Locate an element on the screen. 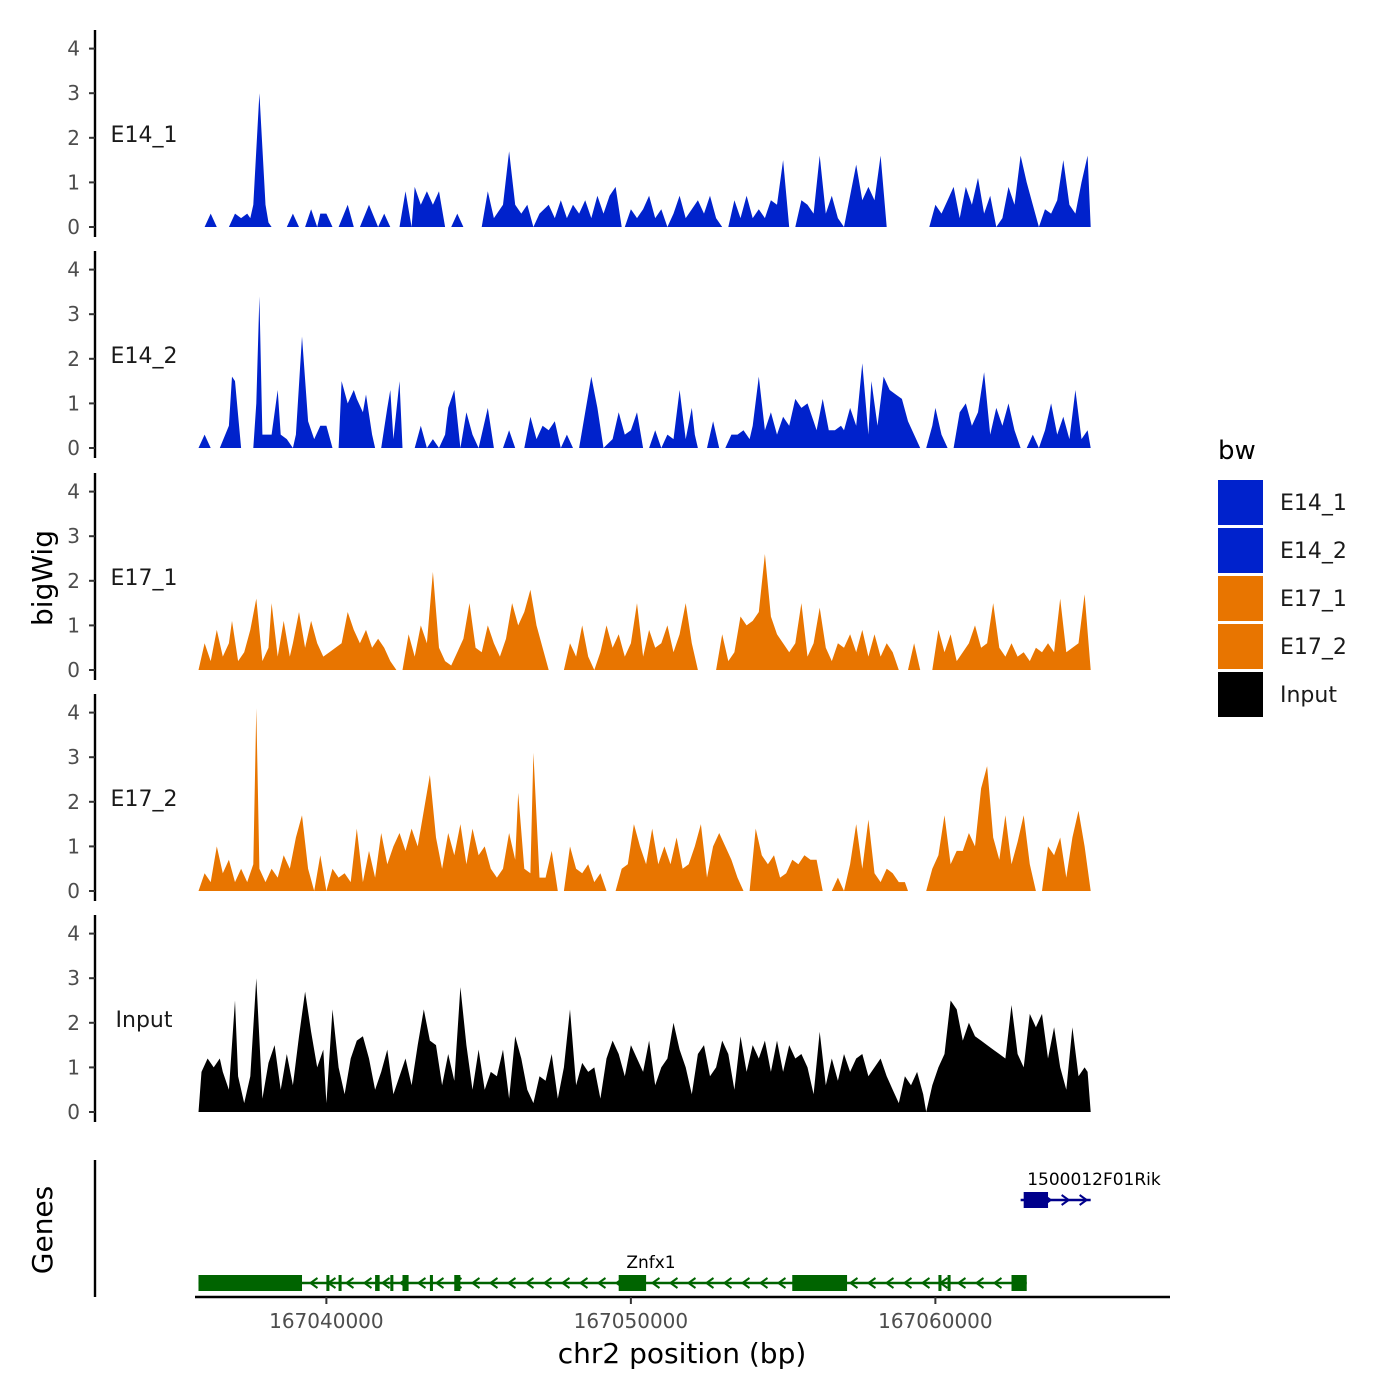 The height and width of the screenshot is (1400, 1400). track-label: Input is located at coordinates (144, 1020).